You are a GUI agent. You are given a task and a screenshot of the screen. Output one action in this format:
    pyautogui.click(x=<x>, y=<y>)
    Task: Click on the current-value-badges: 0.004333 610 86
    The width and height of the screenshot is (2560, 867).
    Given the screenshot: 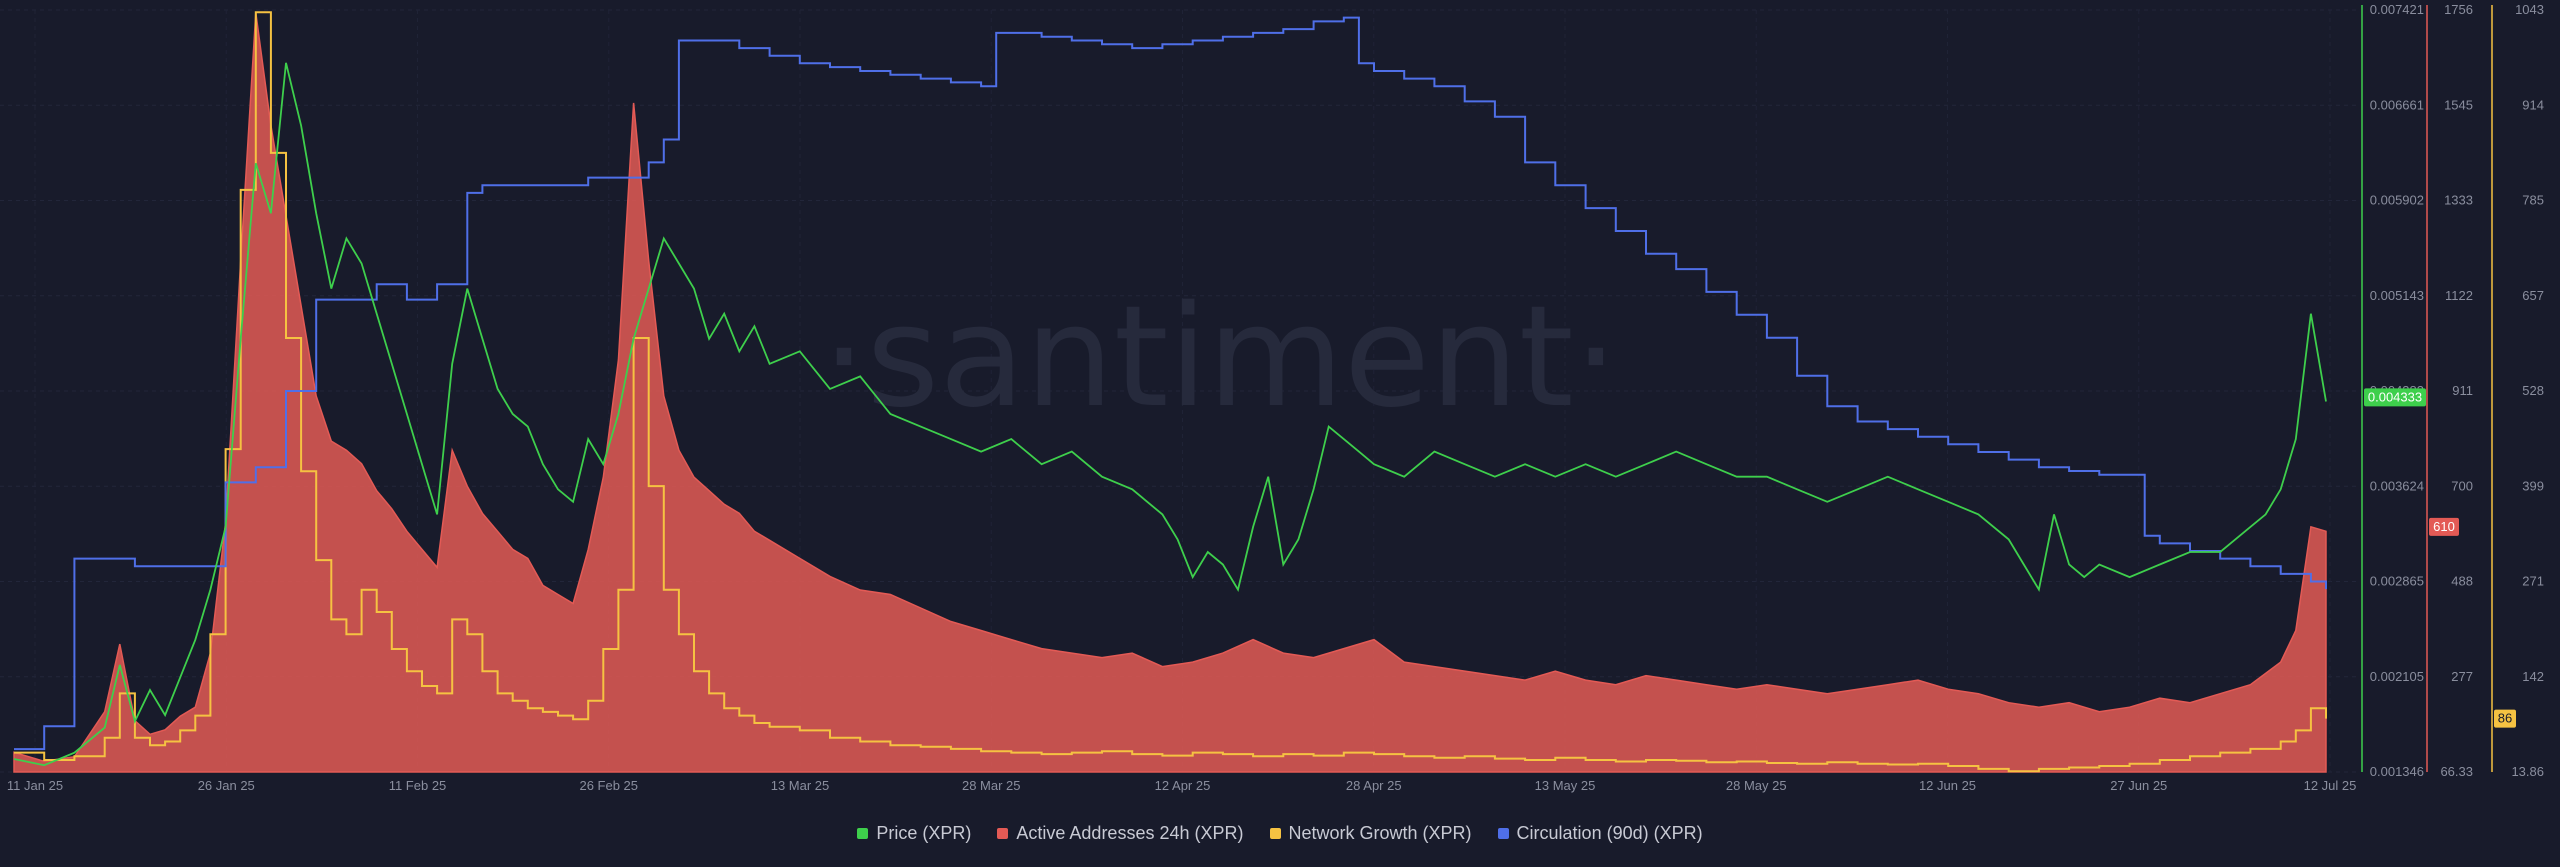 What is the action you would take?
    pyautogui.click(x=2440, y=558)
    